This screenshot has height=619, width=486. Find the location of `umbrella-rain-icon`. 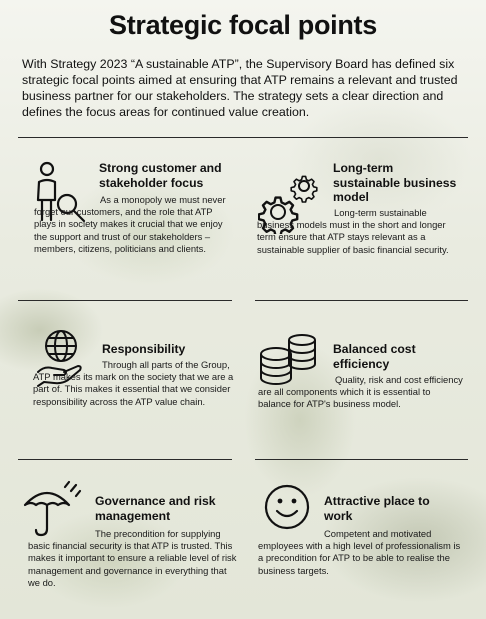

umbrella-rain-icon is located at coordinates (52, 509).